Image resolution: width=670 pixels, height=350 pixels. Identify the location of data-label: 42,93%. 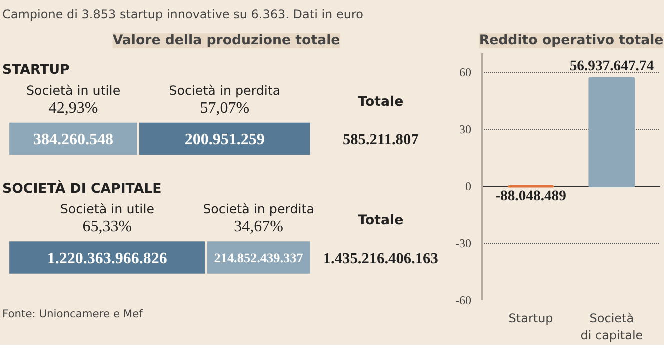
(73, 108).